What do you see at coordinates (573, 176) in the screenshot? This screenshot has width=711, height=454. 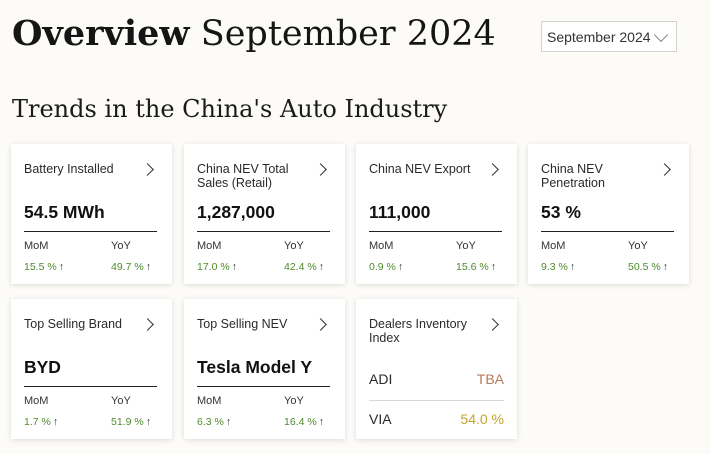 I see `card-title: China NEV Penetration` at bounding box center [573, 176].